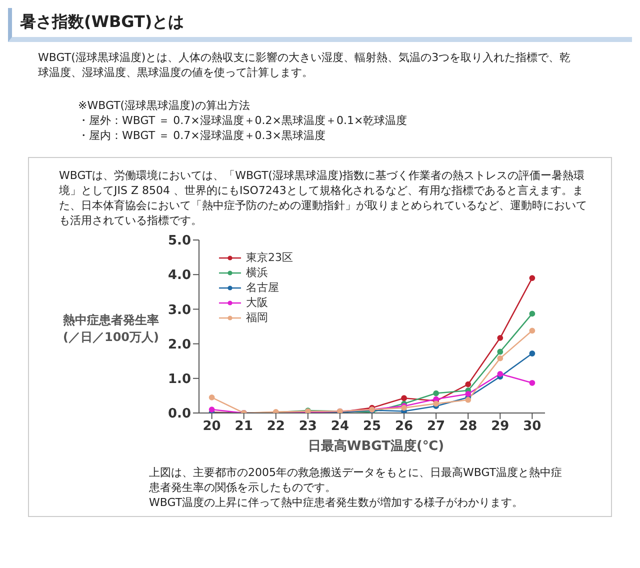  What do you see at coordinates (372, 426) in the screenshot?
I see `x-tick-label: 25` at bounding box center [372, 426].